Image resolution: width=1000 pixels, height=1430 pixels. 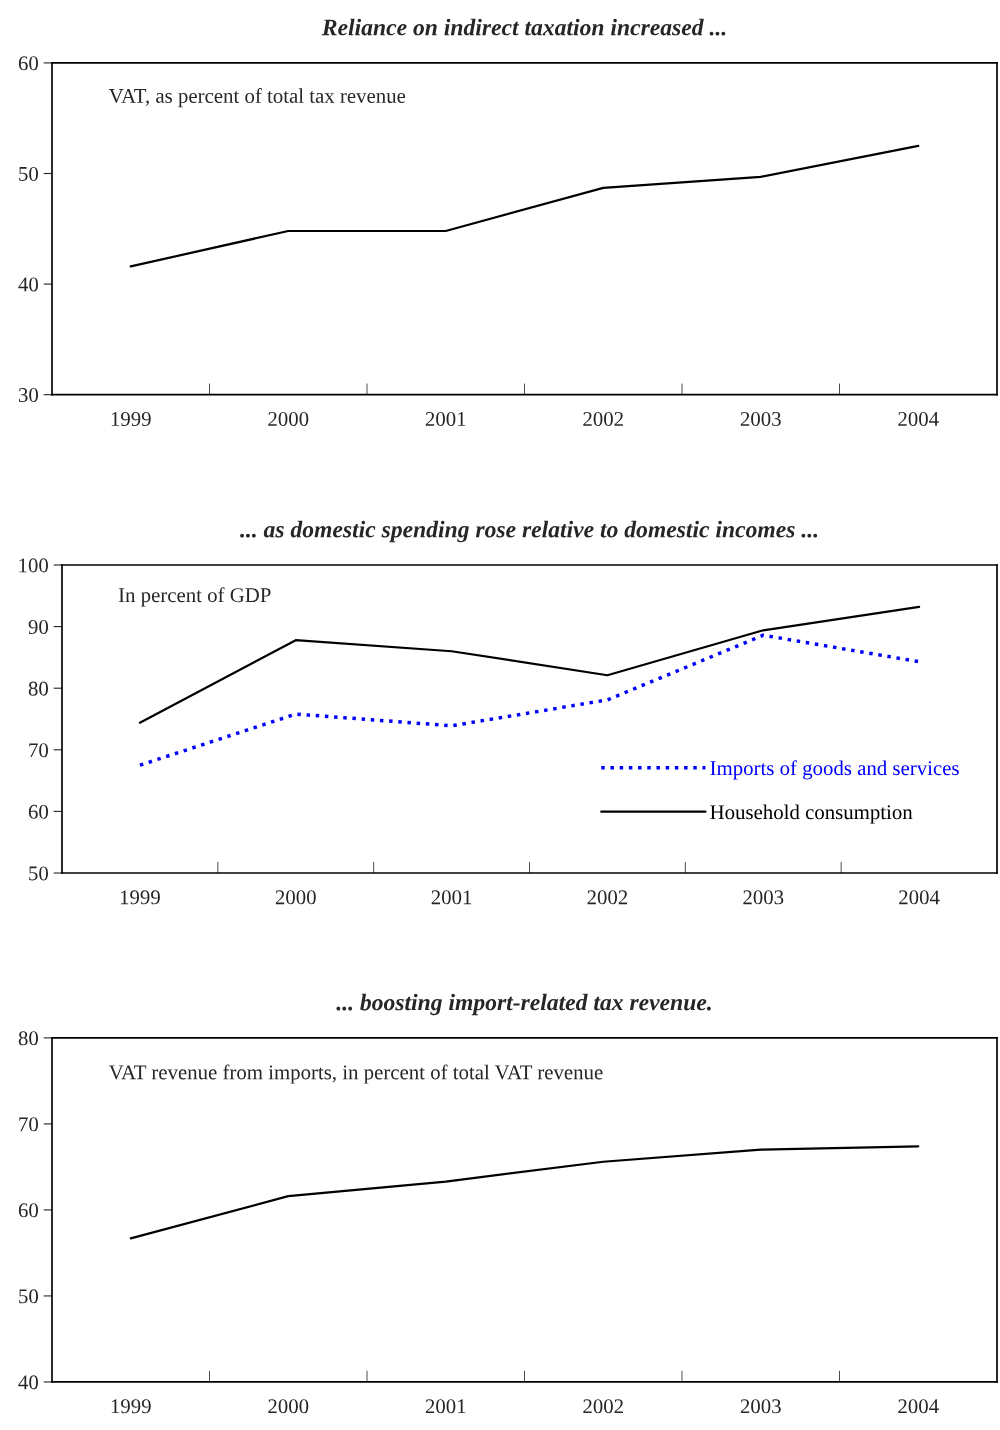 I want to click on annotation: VAT revenue from imports, in percent of total VAT revenue, so click(x=355, y=1074).